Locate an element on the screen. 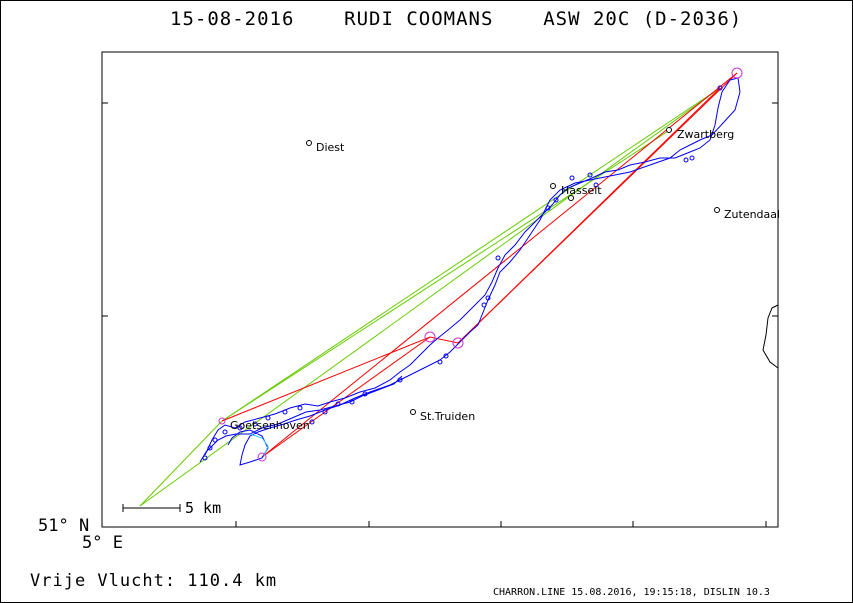  track-segment is located at coordinates (259, 445).